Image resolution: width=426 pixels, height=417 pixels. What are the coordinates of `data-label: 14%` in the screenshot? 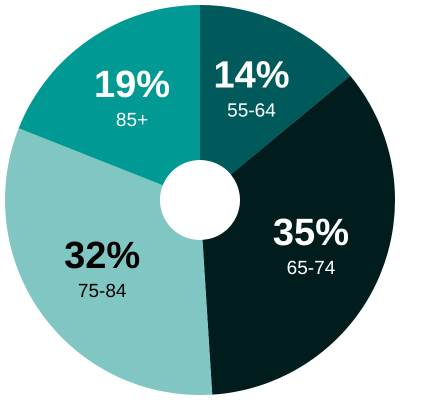 It's located at (251, 75).